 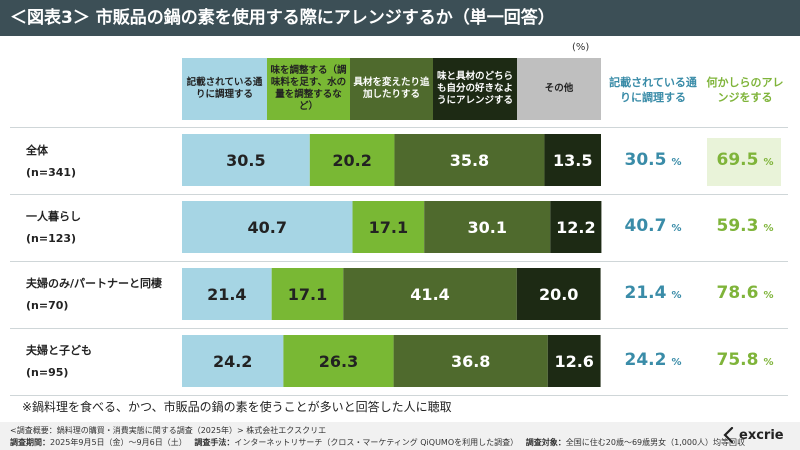 What do you see at coordinates (30, 442) in the screenshot?
I see `survey-period-label: 調査期間：` at bounding box center [30, 442].